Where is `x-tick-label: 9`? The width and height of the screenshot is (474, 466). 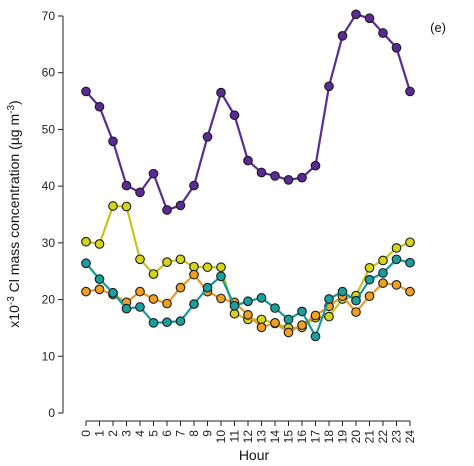
x-tick-label: 9 is located at coordinates (208, 433).